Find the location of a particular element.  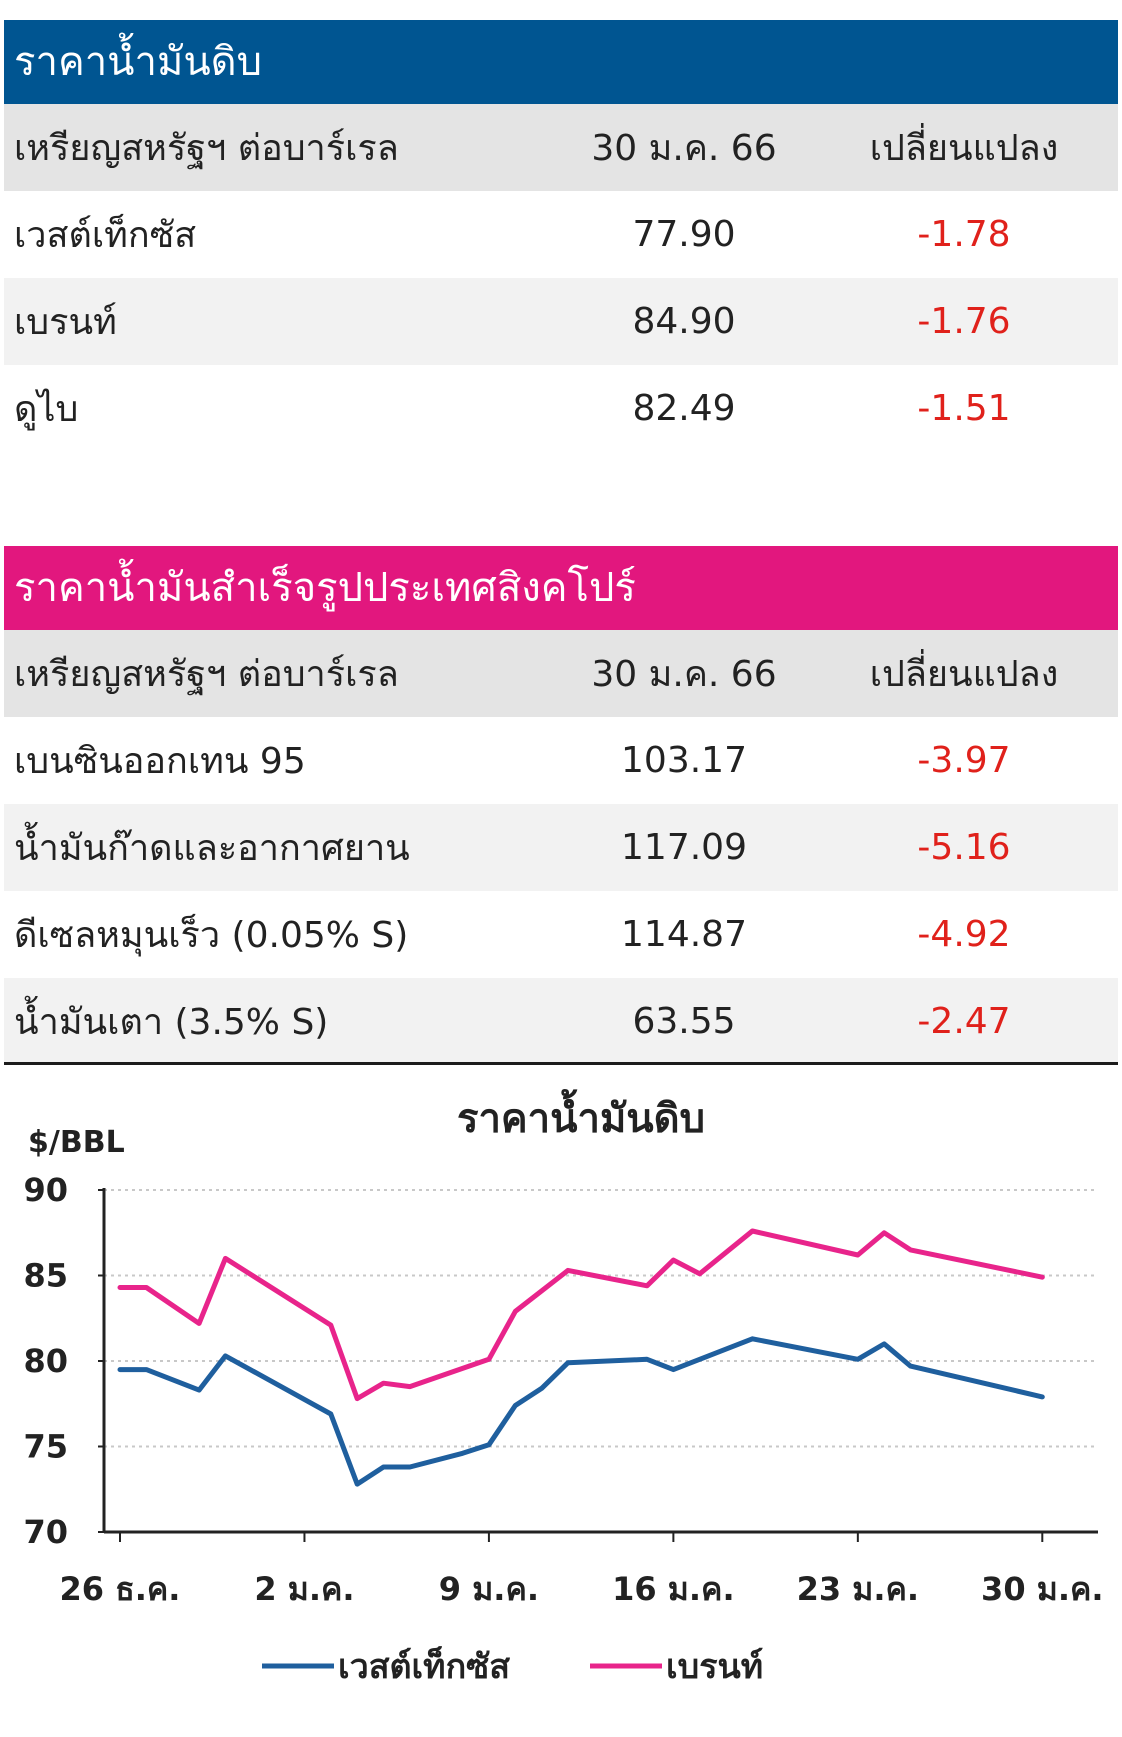

legend-label: เบรนท์ is located at coordinates (714, 1667).